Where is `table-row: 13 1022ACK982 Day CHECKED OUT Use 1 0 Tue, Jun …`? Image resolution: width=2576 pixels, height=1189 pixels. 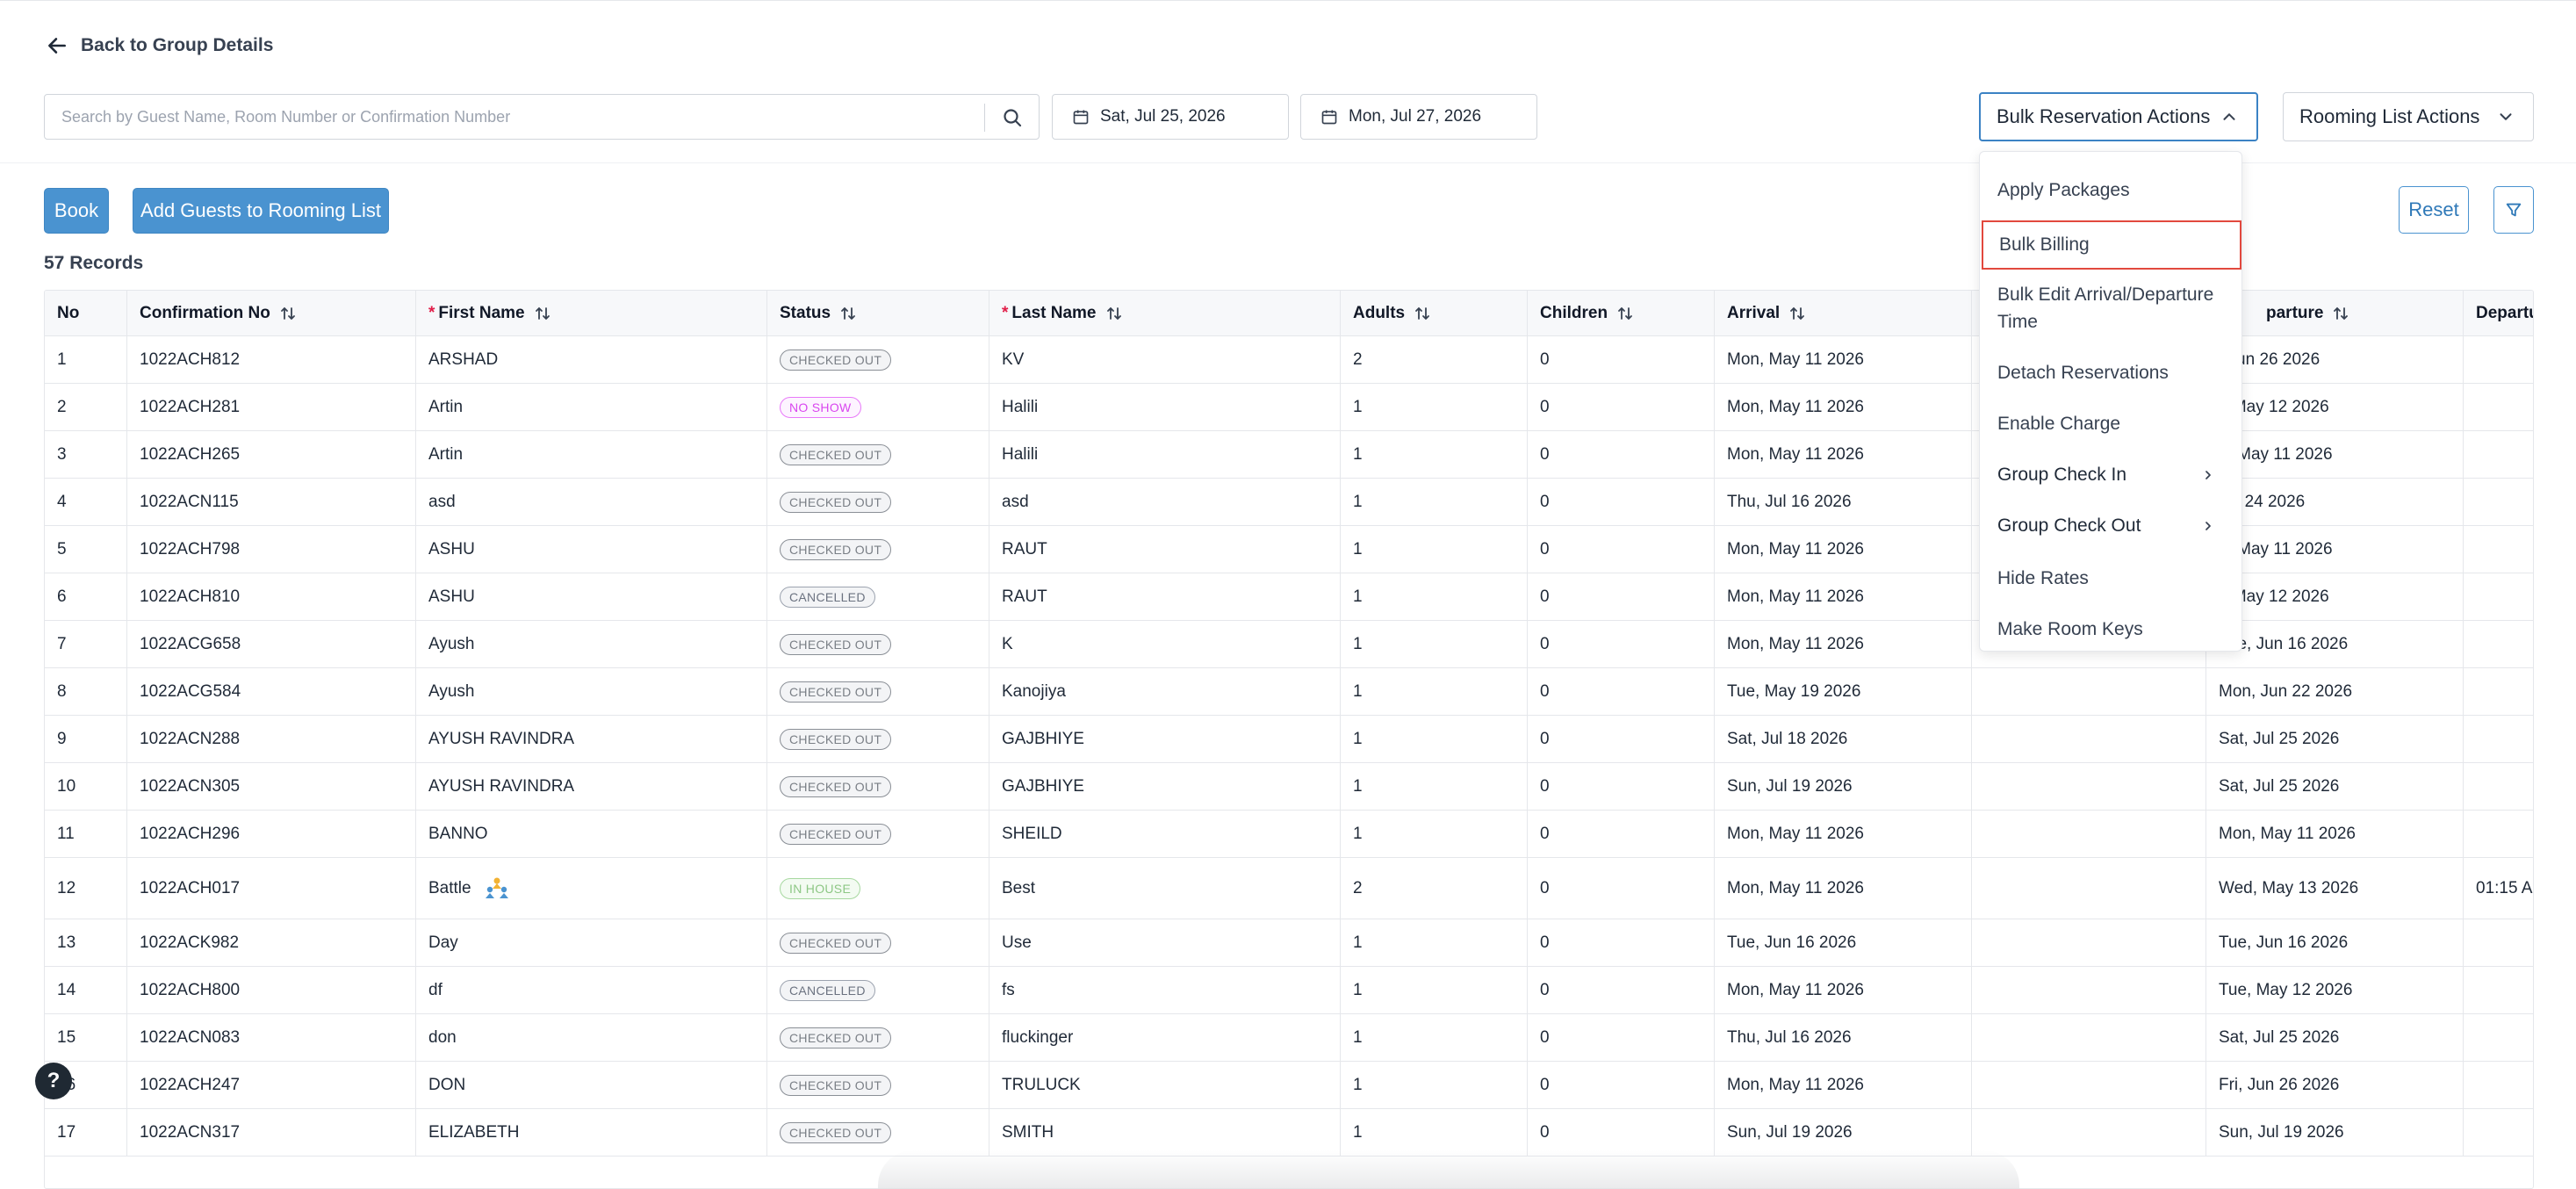 table-row: 13 1022ACK982 Day CHECKED OUT Use 1 0 Tue, Jun … is located at coordinates (1289, 943).